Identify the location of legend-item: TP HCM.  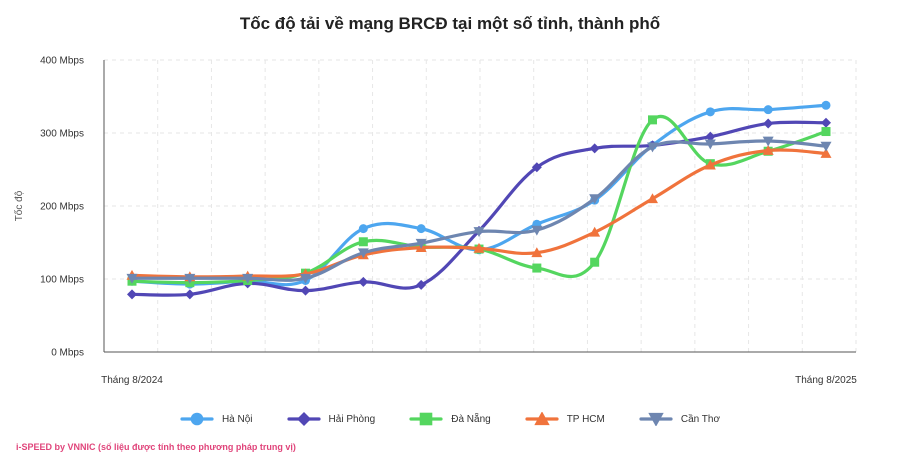
(565, 419).